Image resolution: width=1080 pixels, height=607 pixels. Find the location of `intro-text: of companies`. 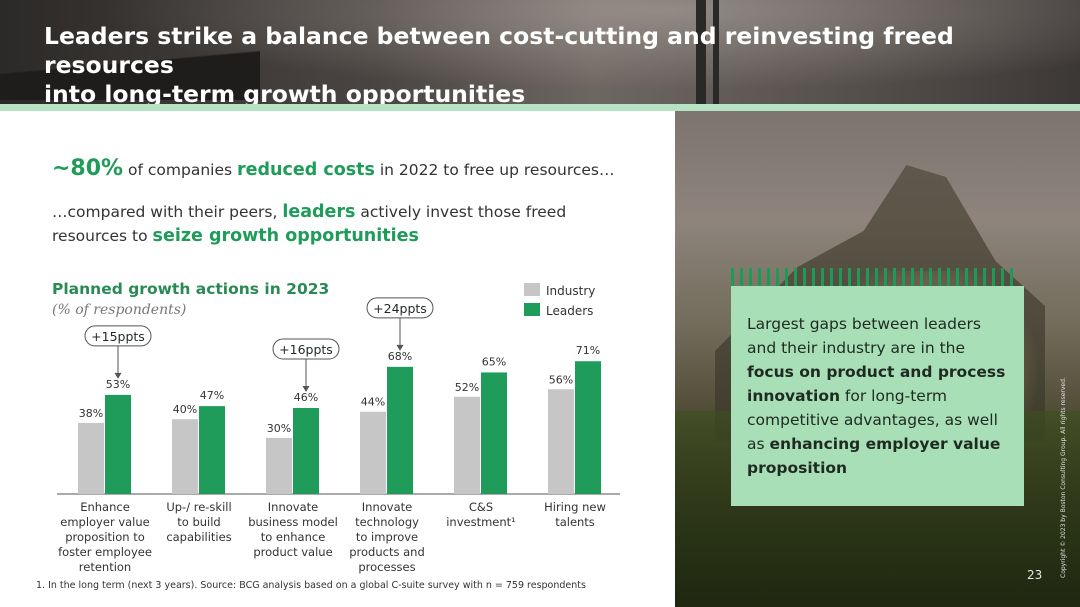

intro-text: of companies is located at coordinates (180, 170).